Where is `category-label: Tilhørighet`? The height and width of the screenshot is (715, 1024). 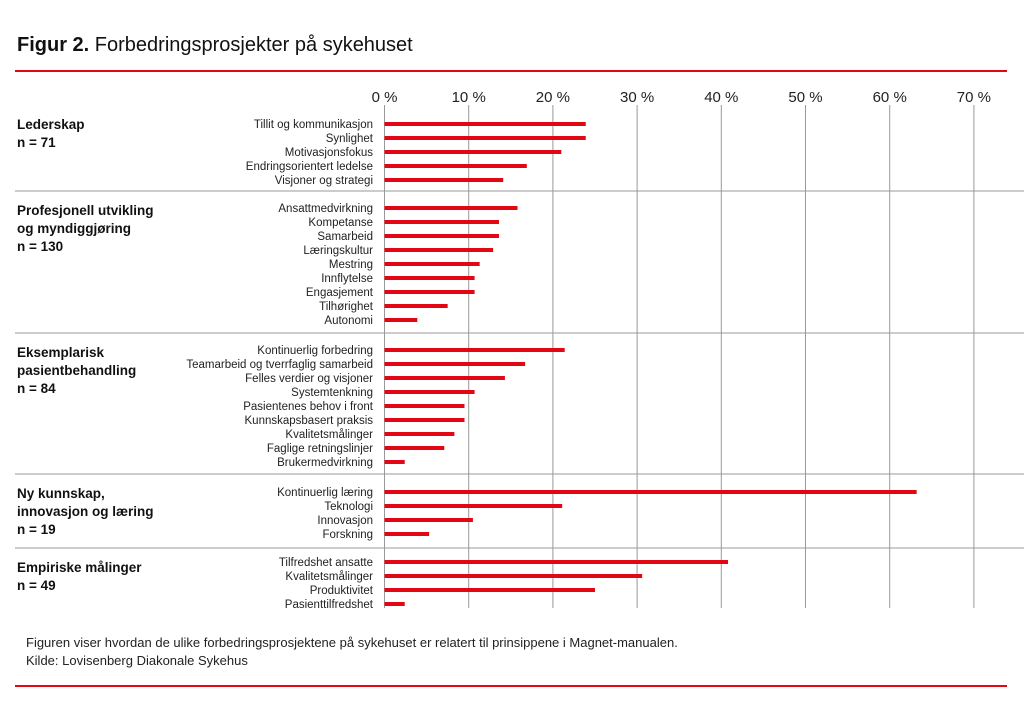 category-label: Tilhørighet is located at coordinates (346, 307).